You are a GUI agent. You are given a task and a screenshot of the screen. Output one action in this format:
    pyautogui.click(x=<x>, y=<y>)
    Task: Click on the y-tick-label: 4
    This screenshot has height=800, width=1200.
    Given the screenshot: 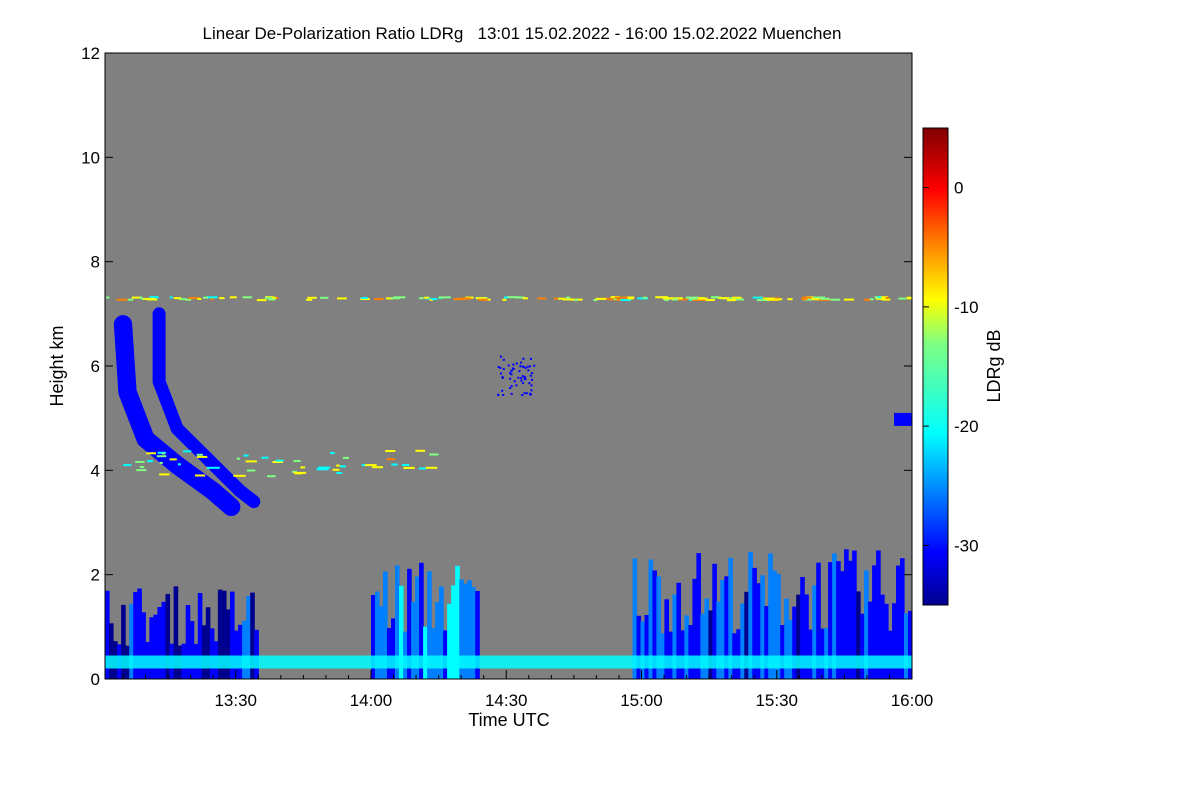 What is the action you would take?
    pyautogui.click(x=95, y=470)
    